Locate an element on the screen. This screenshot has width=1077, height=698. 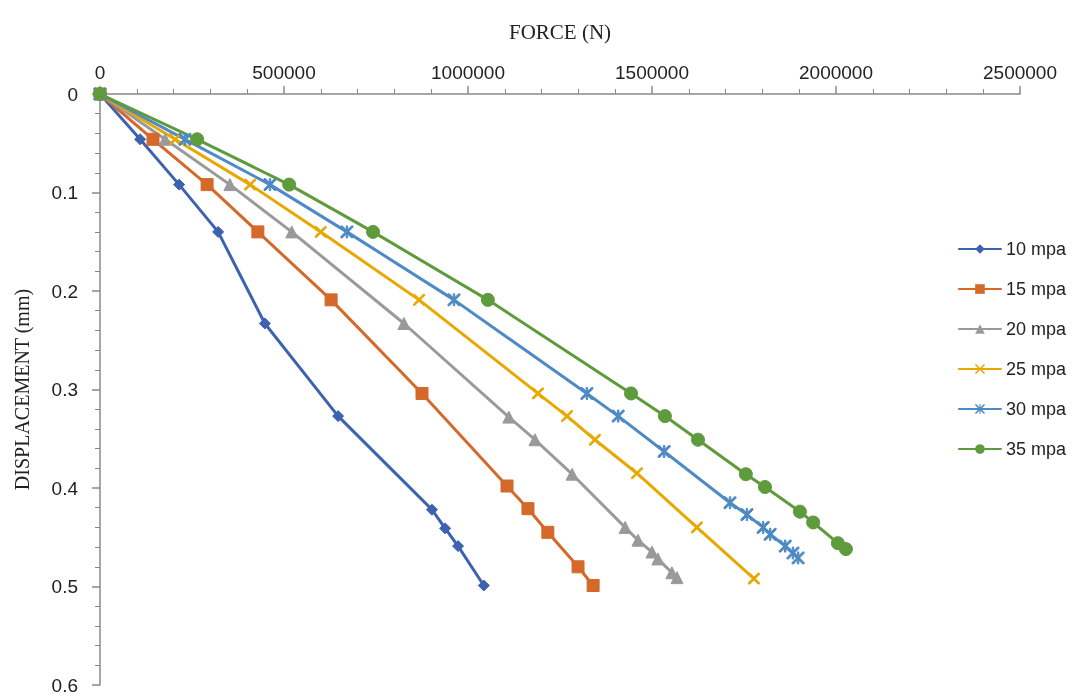
legend-label: 15 mpa is located at coordinates (1036, 289).